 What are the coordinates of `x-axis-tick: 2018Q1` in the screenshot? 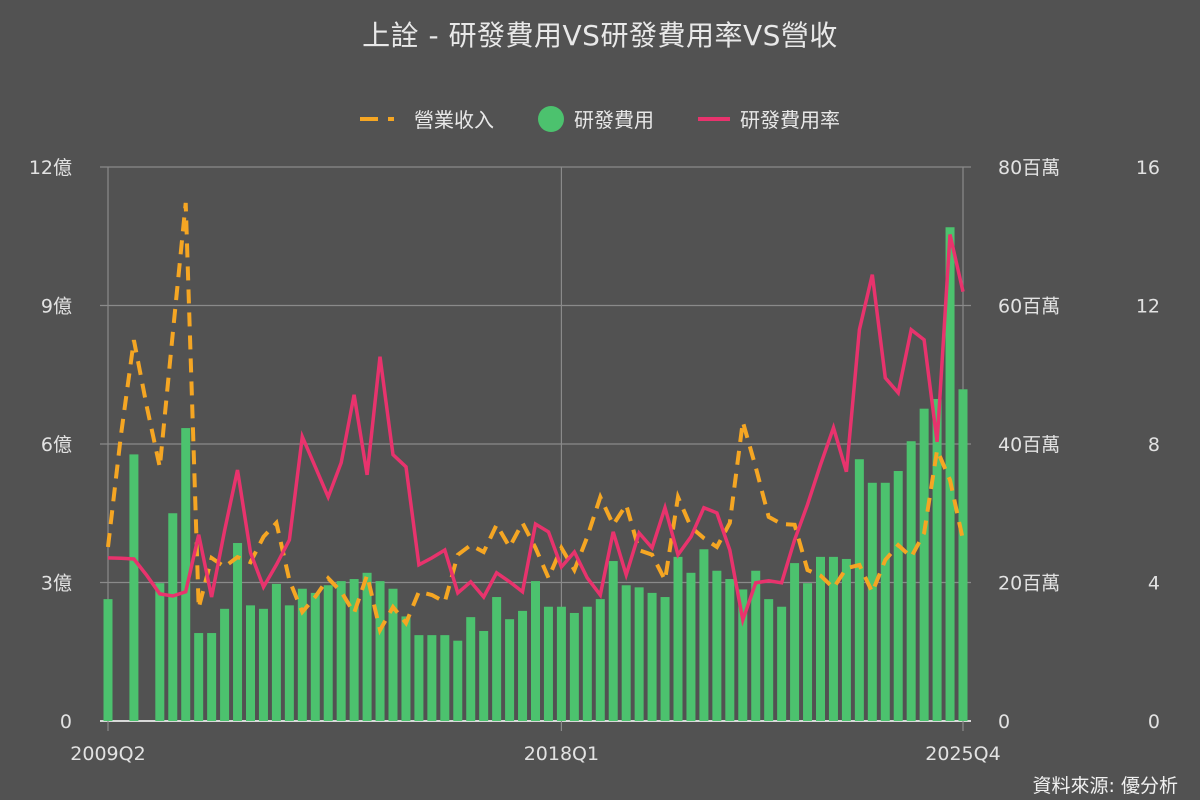 It's located at (561, 754).